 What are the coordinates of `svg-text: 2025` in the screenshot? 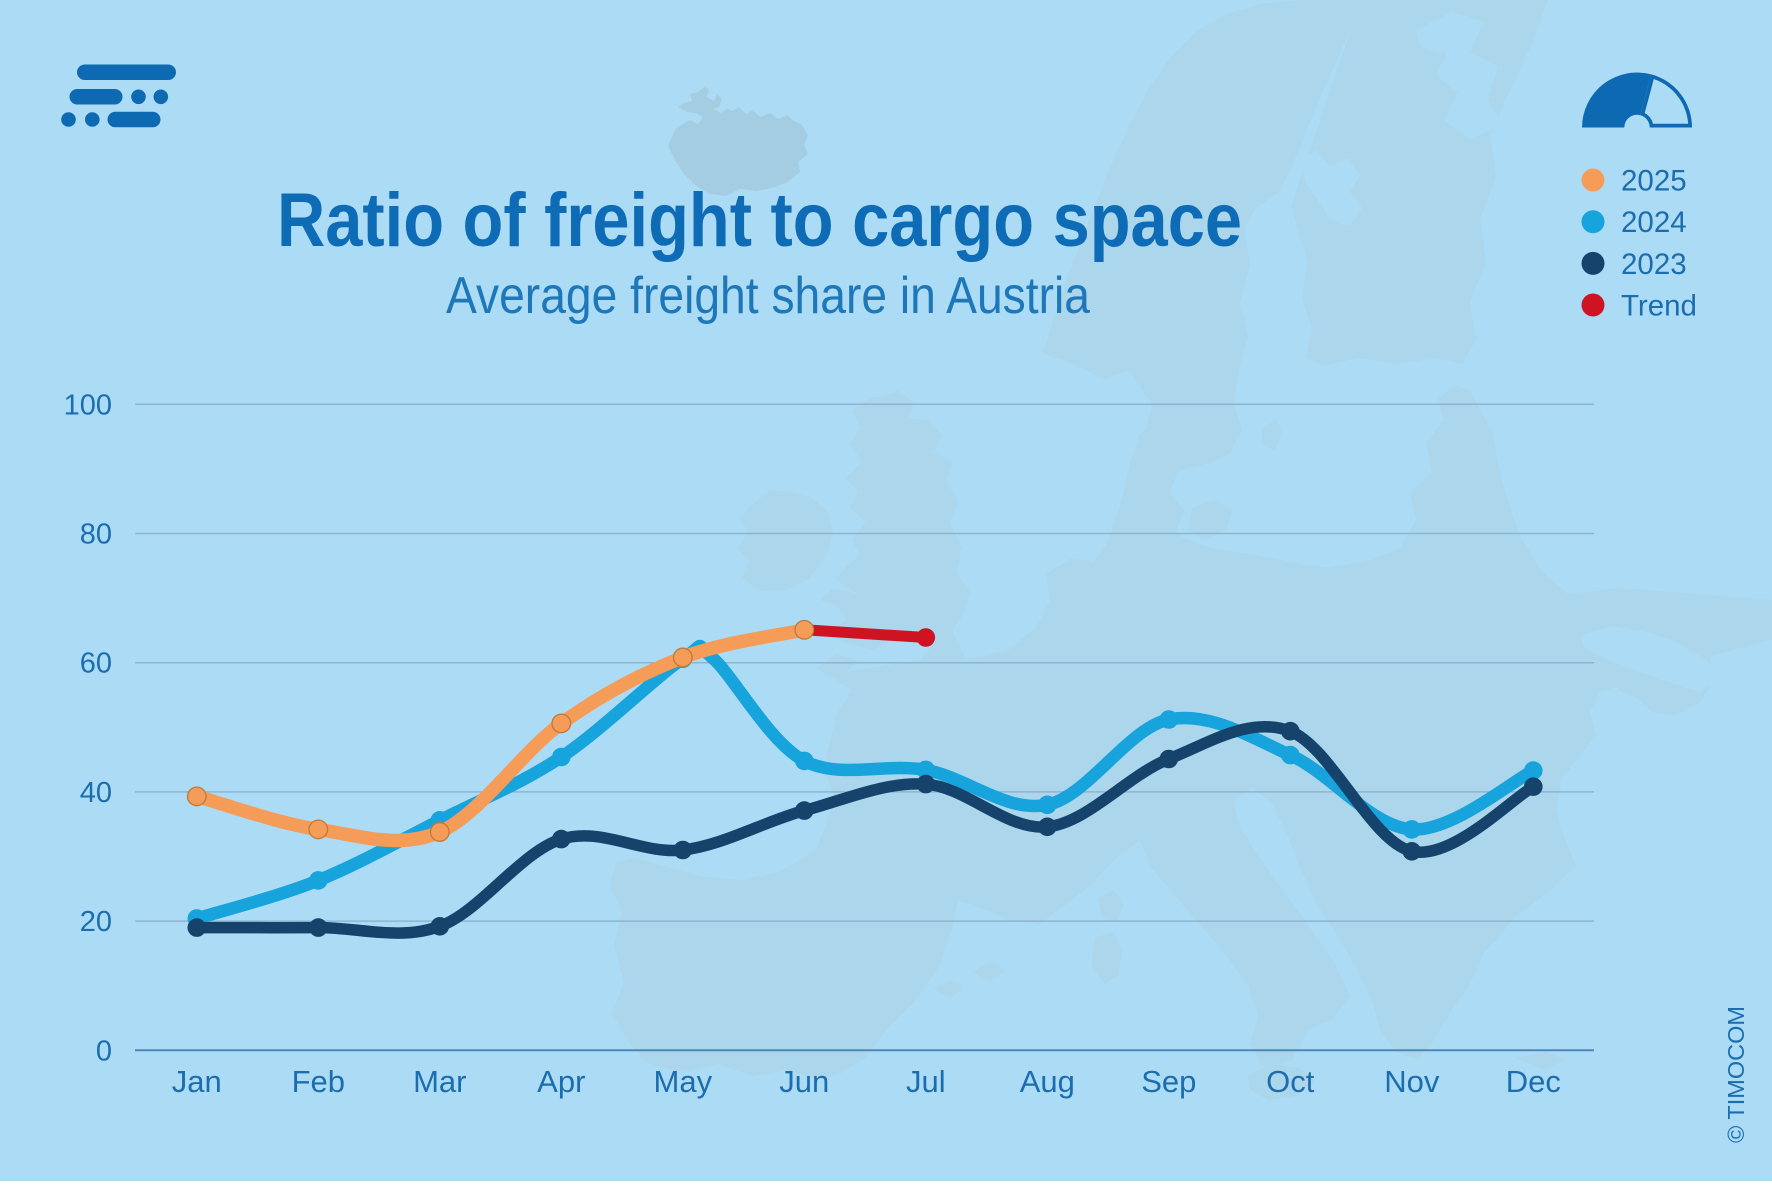 It's located at (1654, 181).